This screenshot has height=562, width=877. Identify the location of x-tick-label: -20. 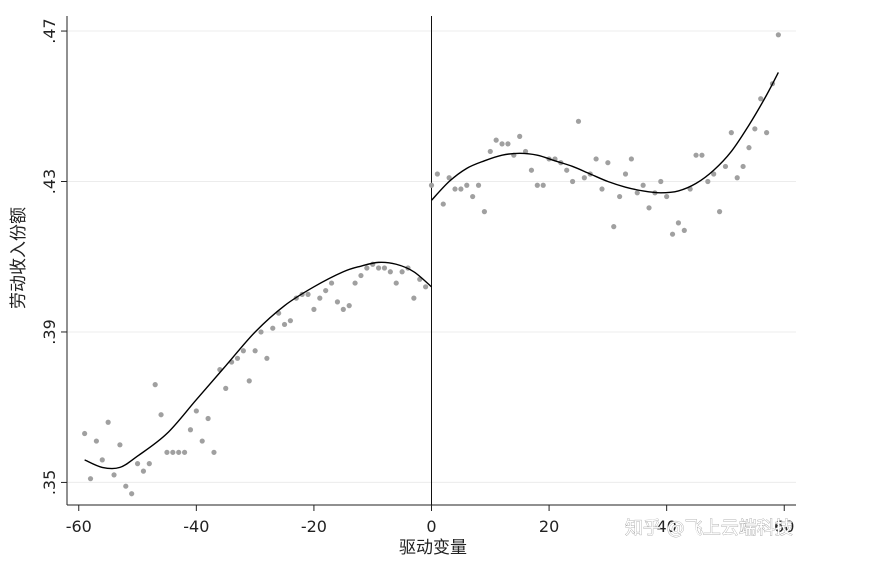
(314, 526).